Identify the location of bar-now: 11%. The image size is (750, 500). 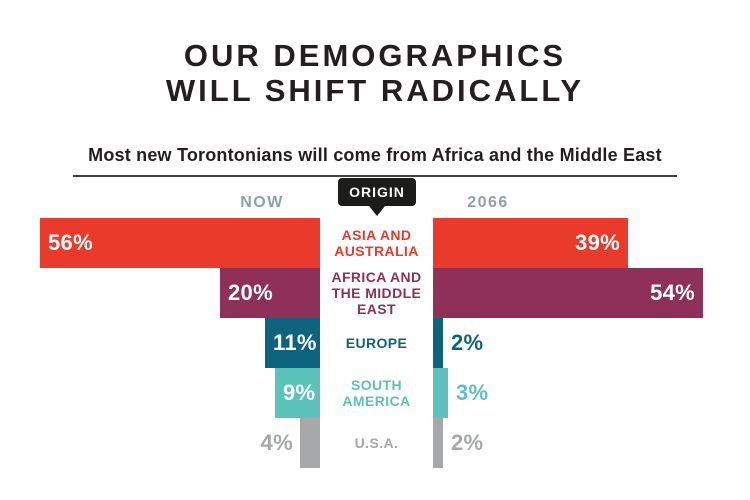
(292, 343).